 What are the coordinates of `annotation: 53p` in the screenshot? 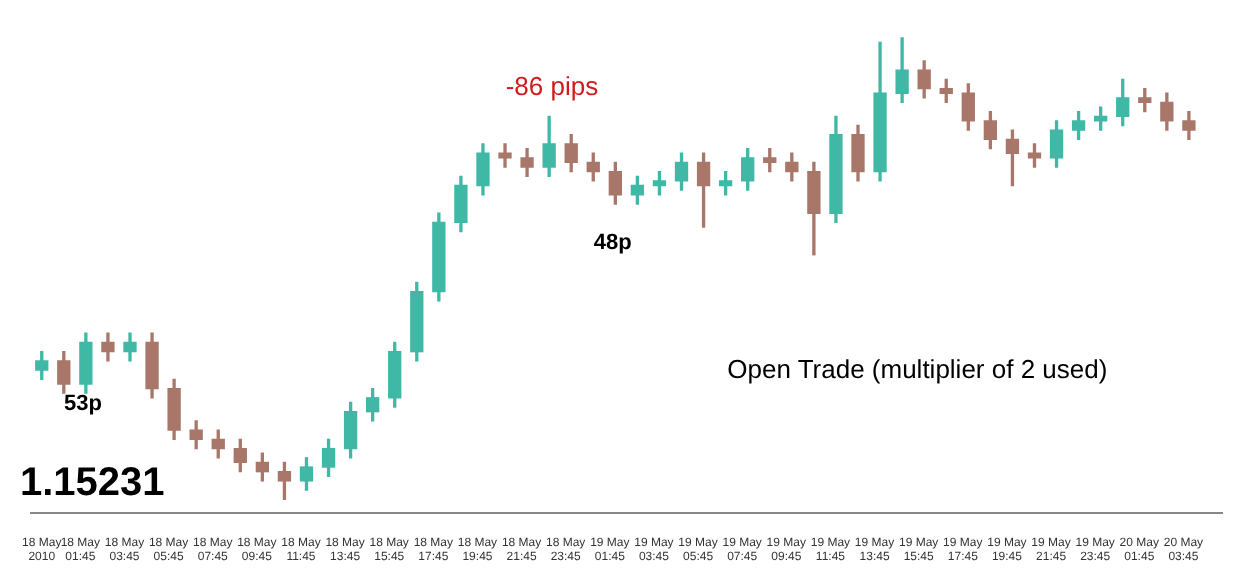 It's located at (83, 403).